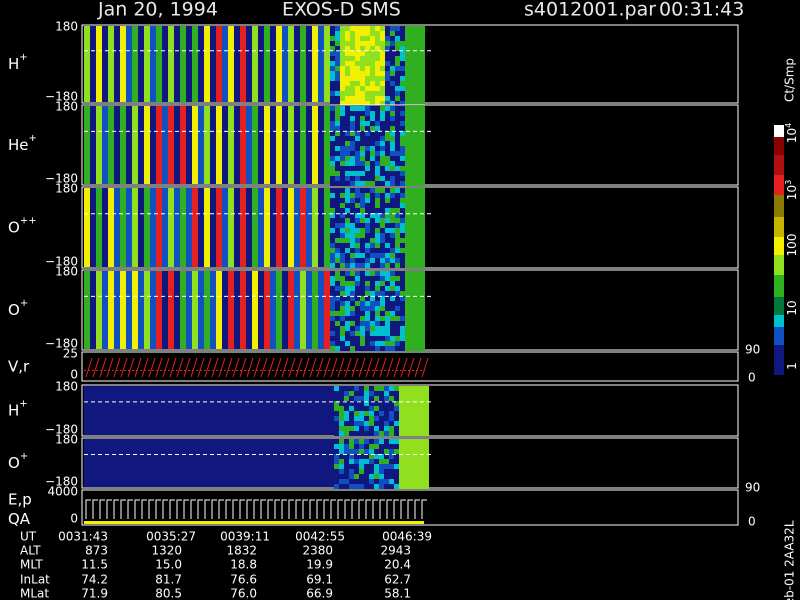  What do you see at coordinates (792, 245) in the screenshot?
I see `colorbar-label: 100` at bounding box center [792, 245].